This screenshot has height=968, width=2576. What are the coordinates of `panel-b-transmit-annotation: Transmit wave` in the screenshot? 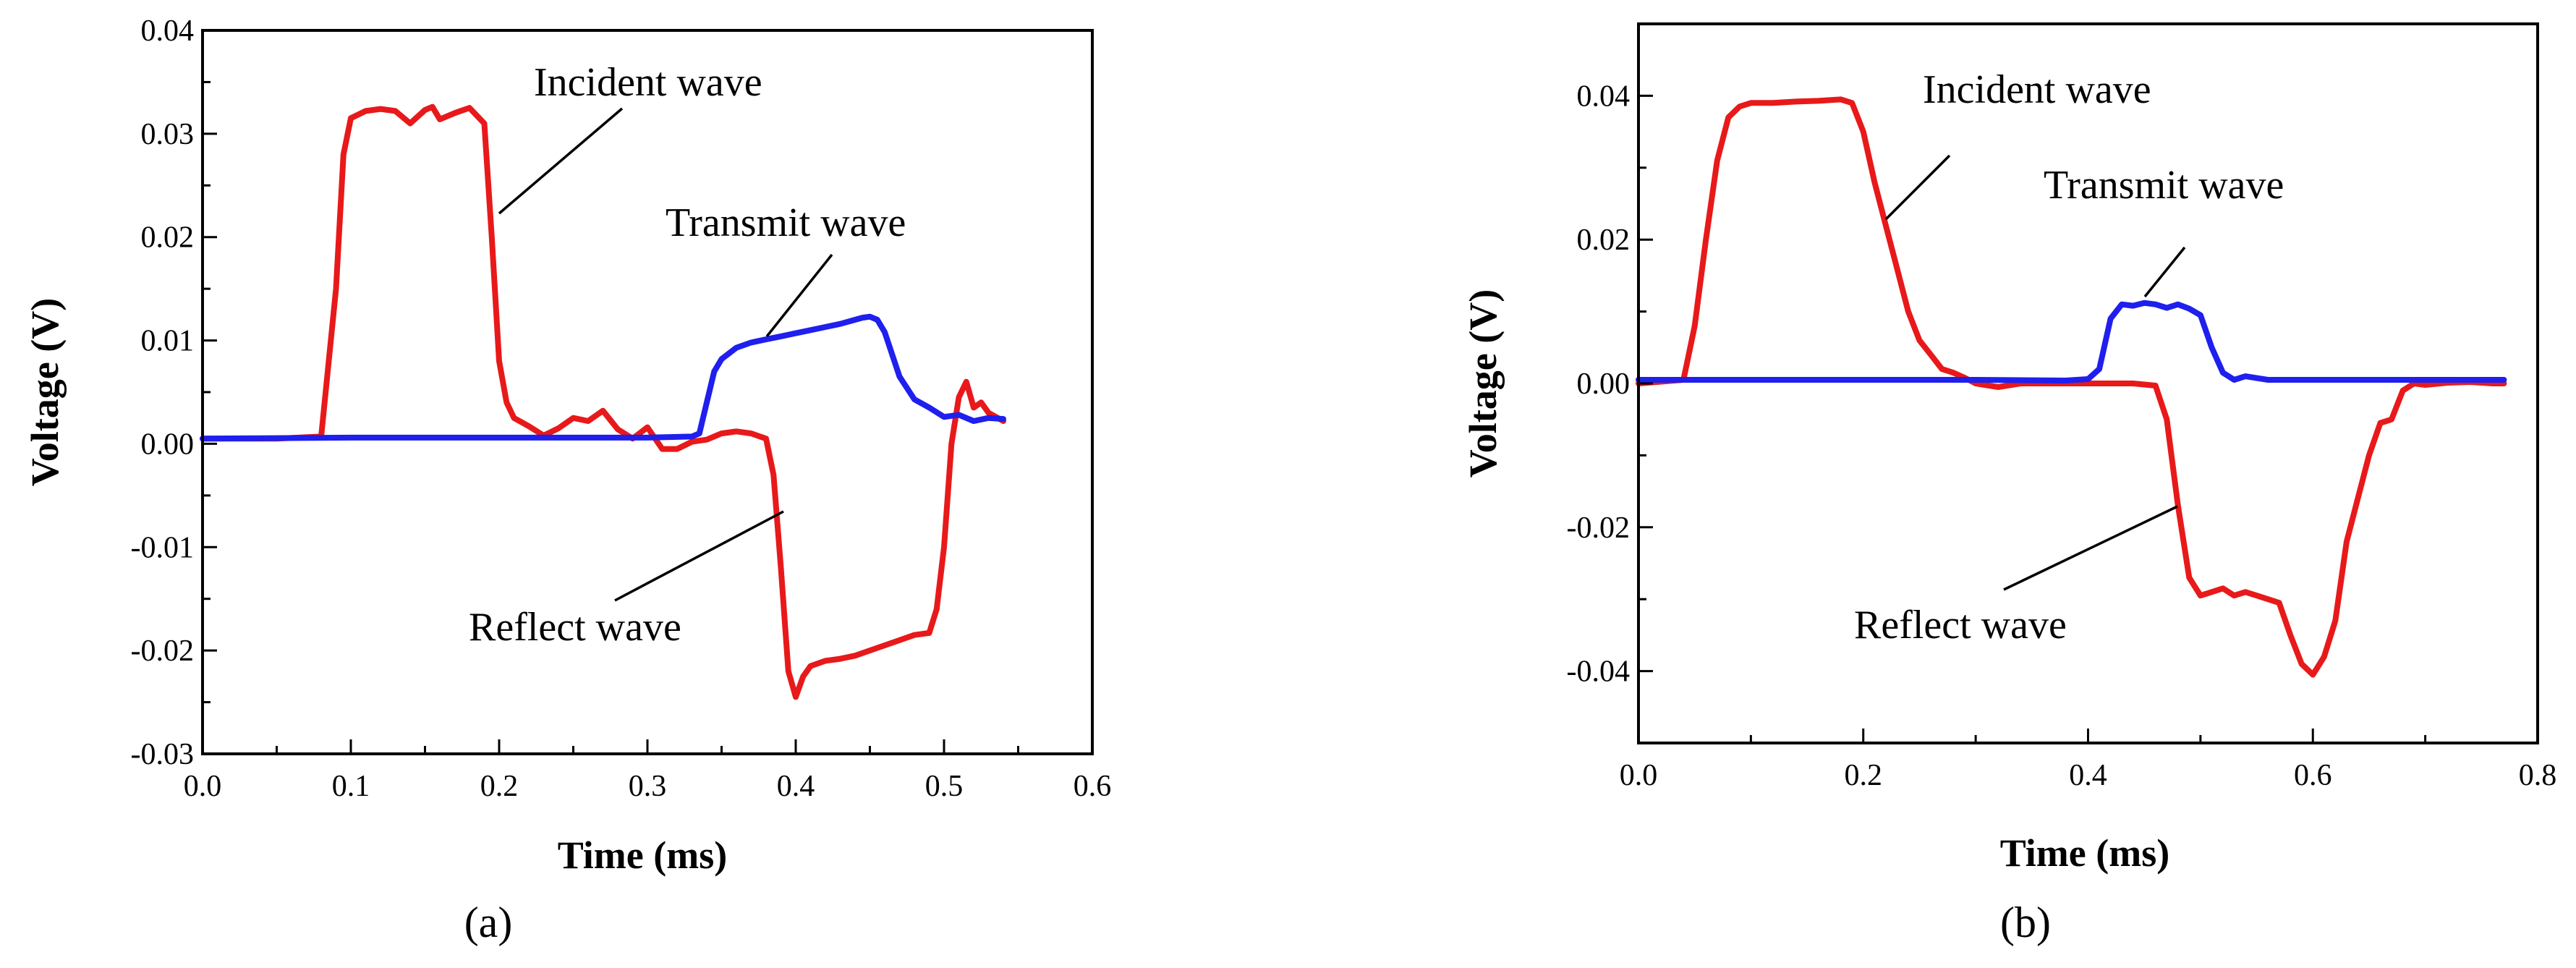 It's located at (2164, 185).